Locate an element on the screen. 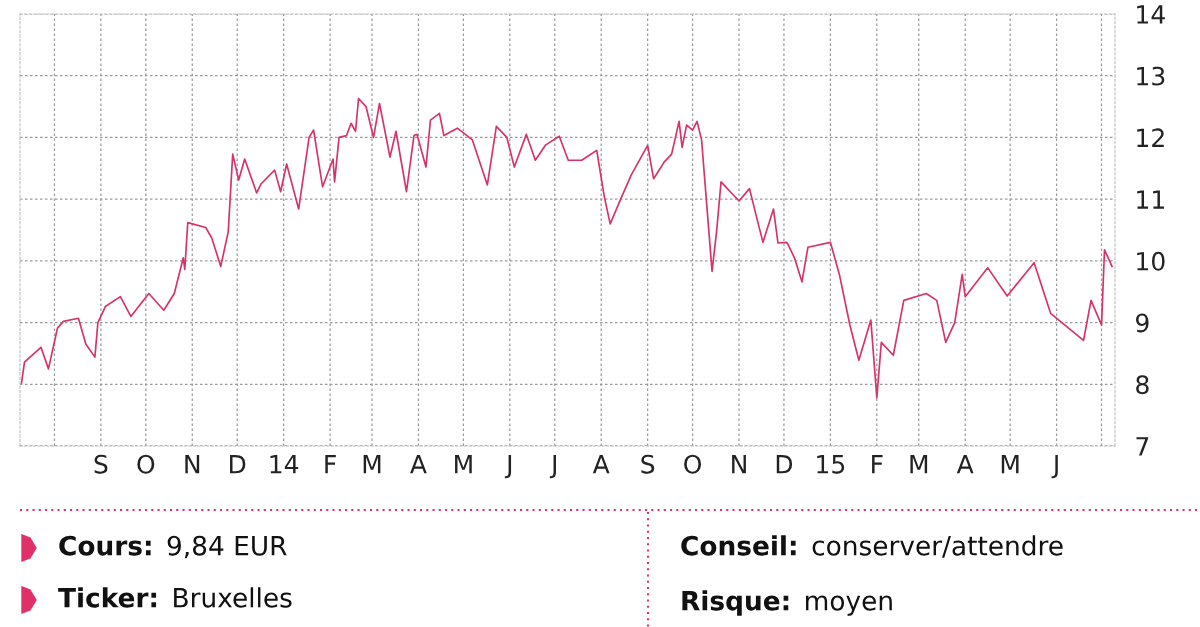 This screenshot has height=627, width=1200. x-tick-label: 14 is located at coordinates (284, 464).